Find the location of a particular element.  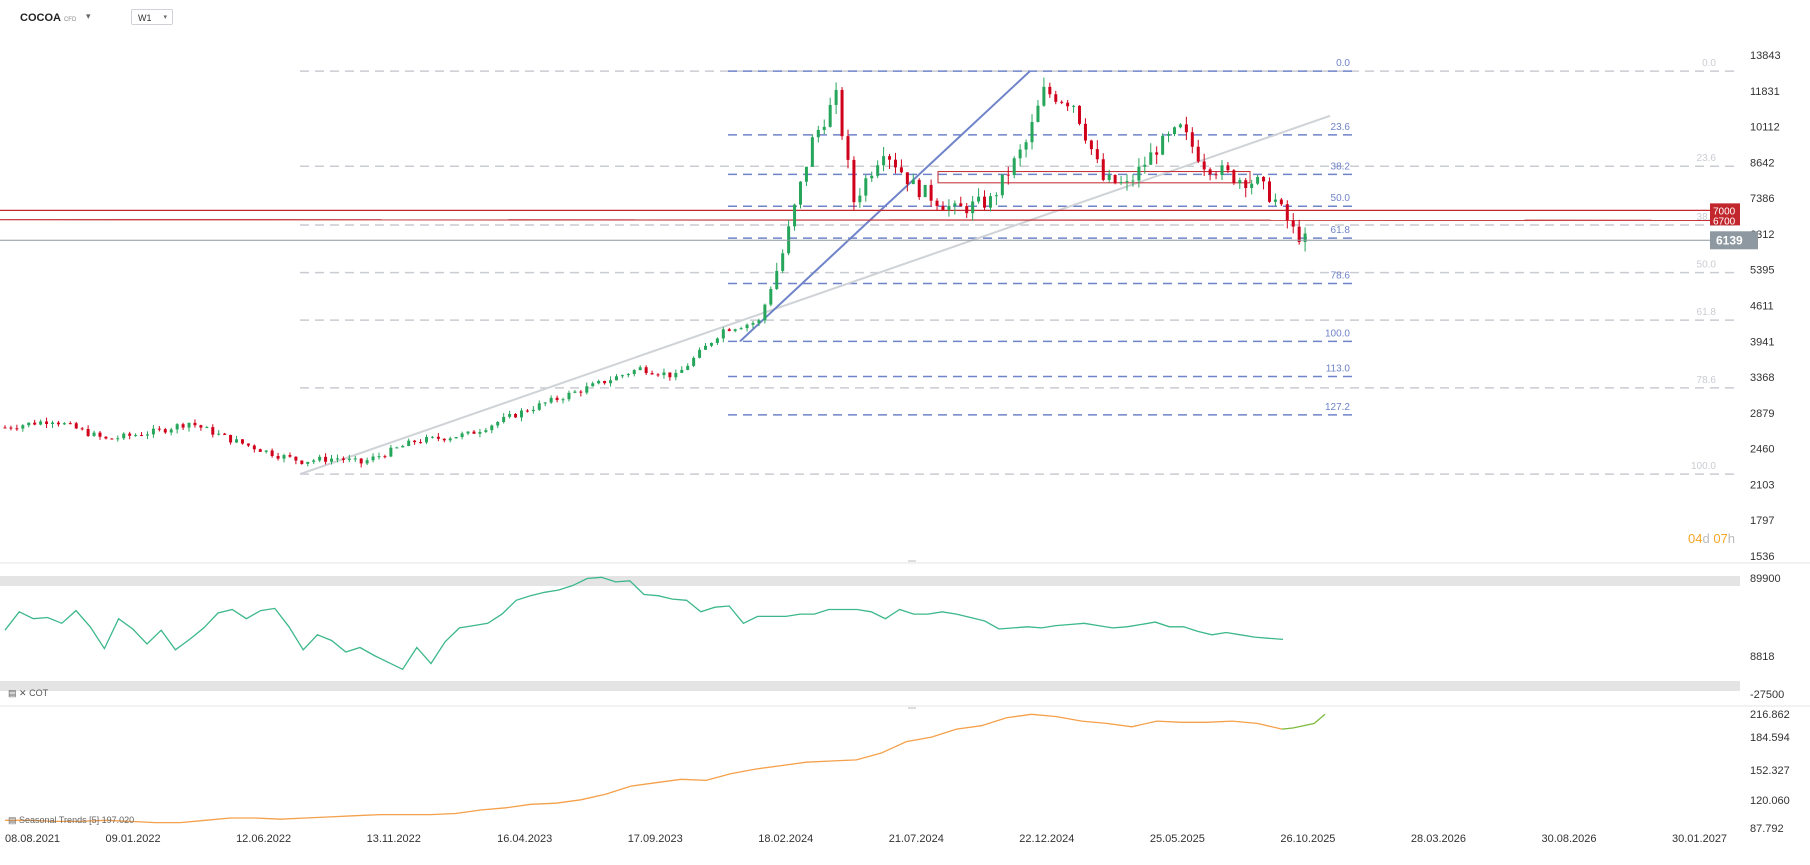

price-tag-value: 7000 is located at coordinates (1724, 211).